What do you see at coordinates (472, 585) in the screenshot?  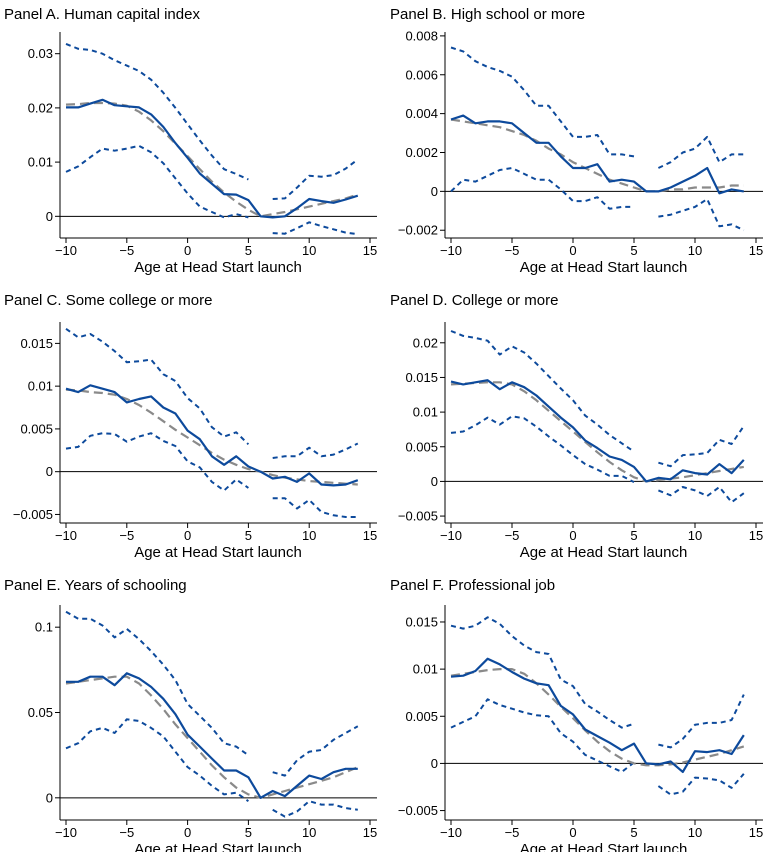 I see `panel-title: Panel F. Professional job` at bounding box center [472, 585].